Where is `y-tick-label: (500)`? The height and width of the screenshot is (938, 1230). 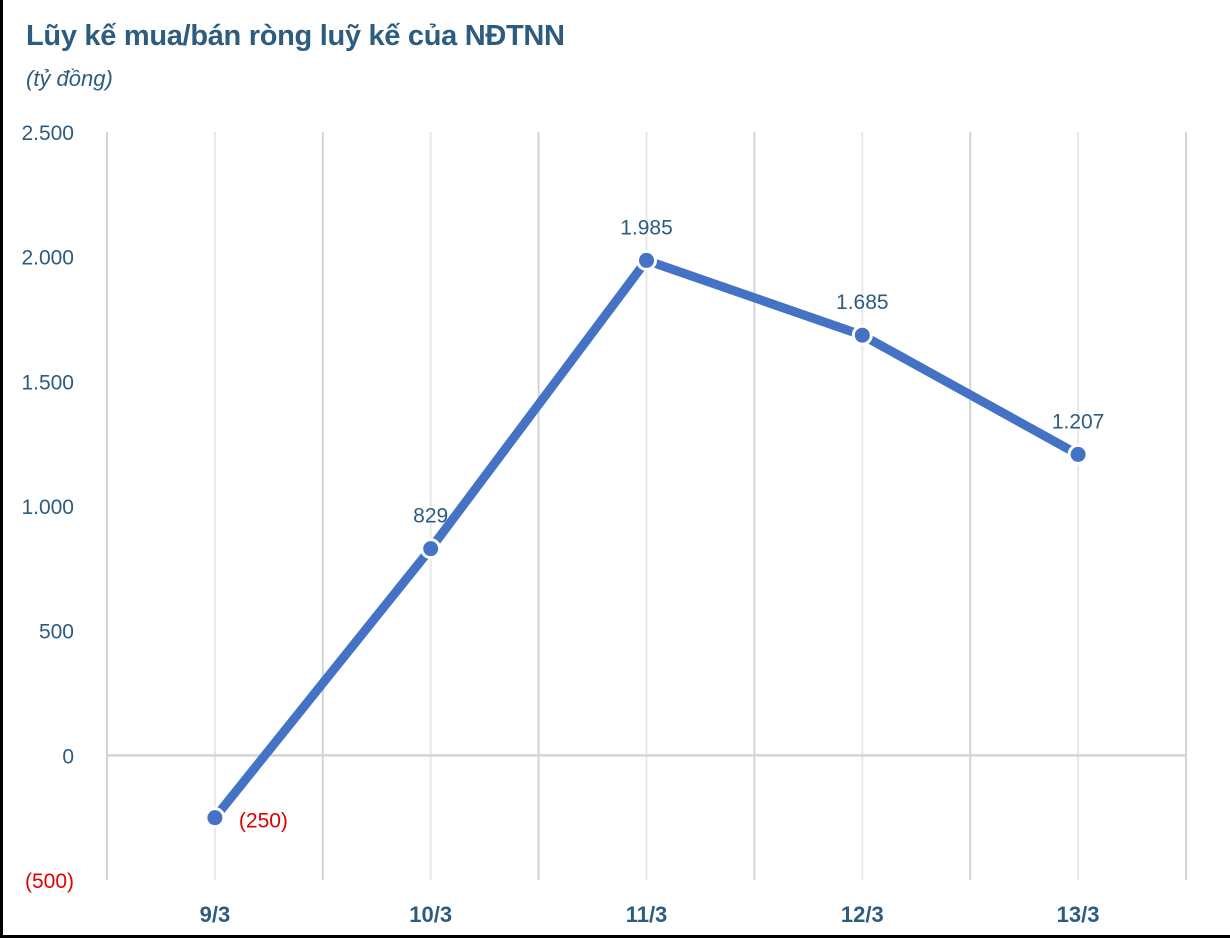
y-tick-label: (500) is located at coordinates (49, 881).